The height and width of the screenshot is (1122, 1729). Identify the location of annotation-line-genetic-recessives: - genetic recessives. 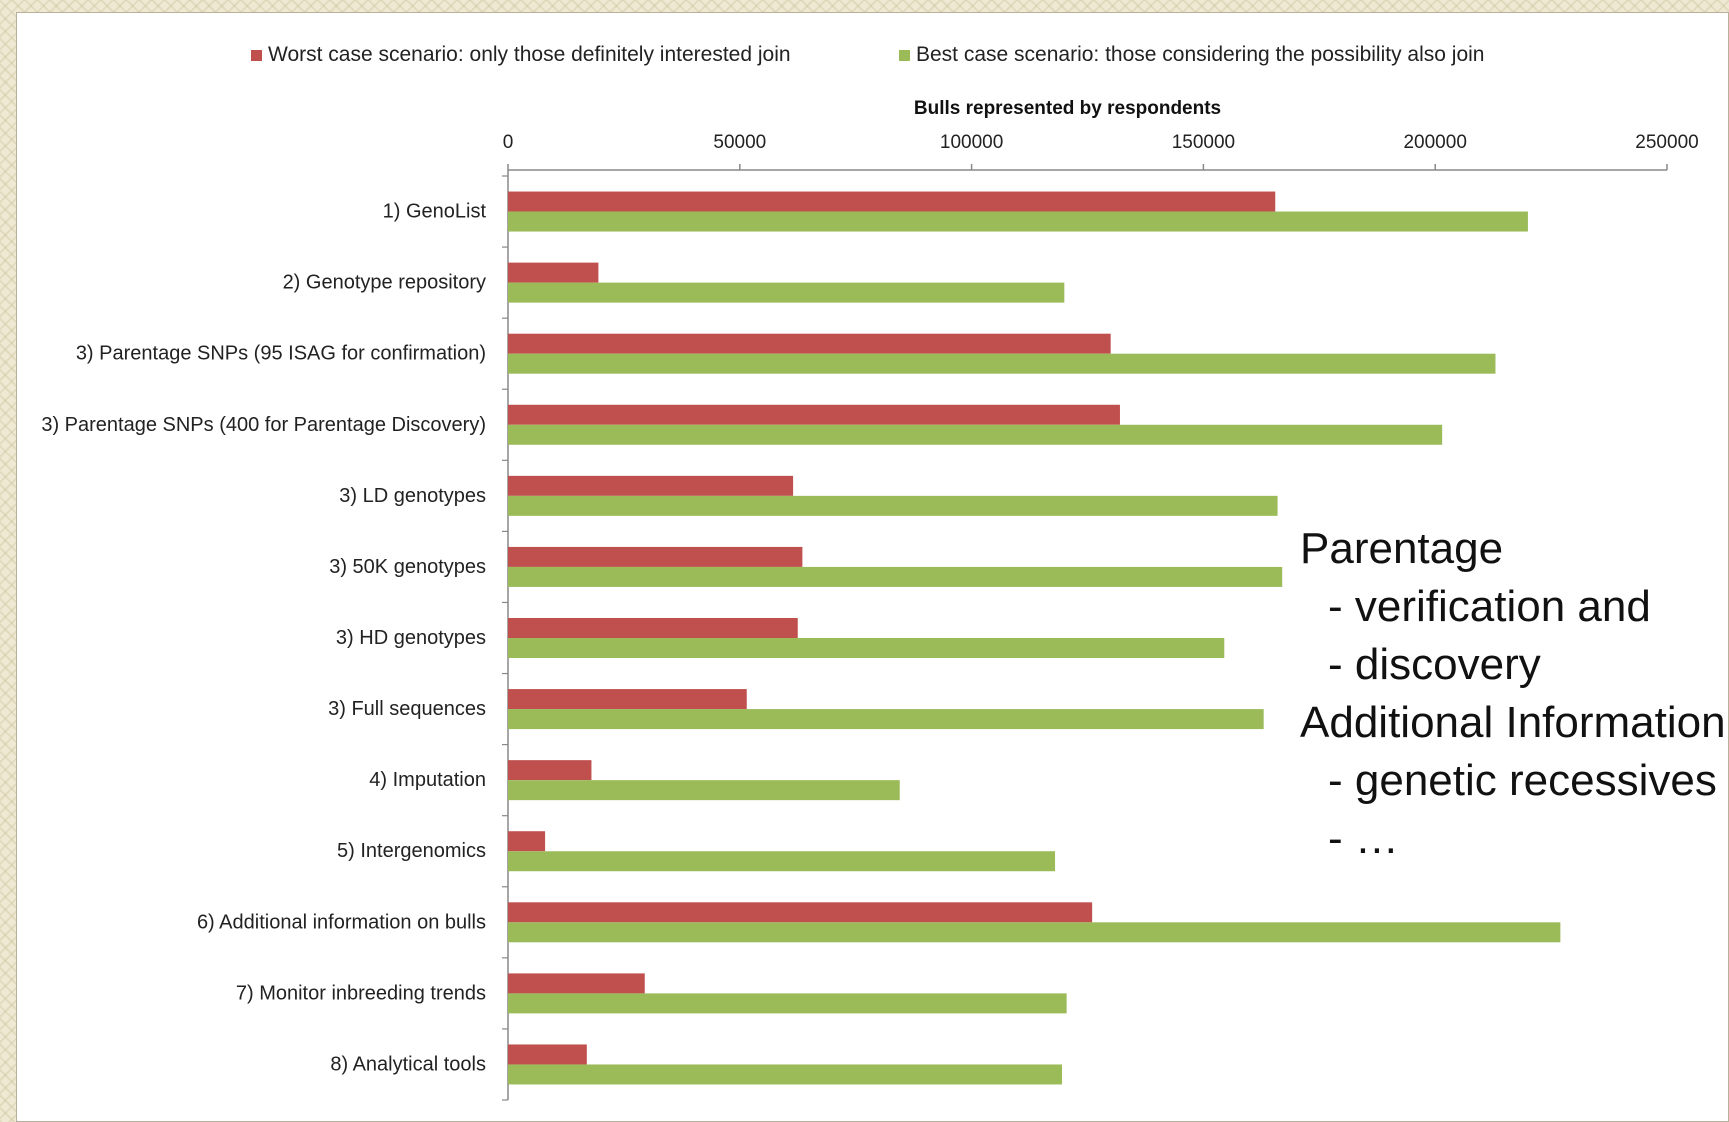
(1522, 780).